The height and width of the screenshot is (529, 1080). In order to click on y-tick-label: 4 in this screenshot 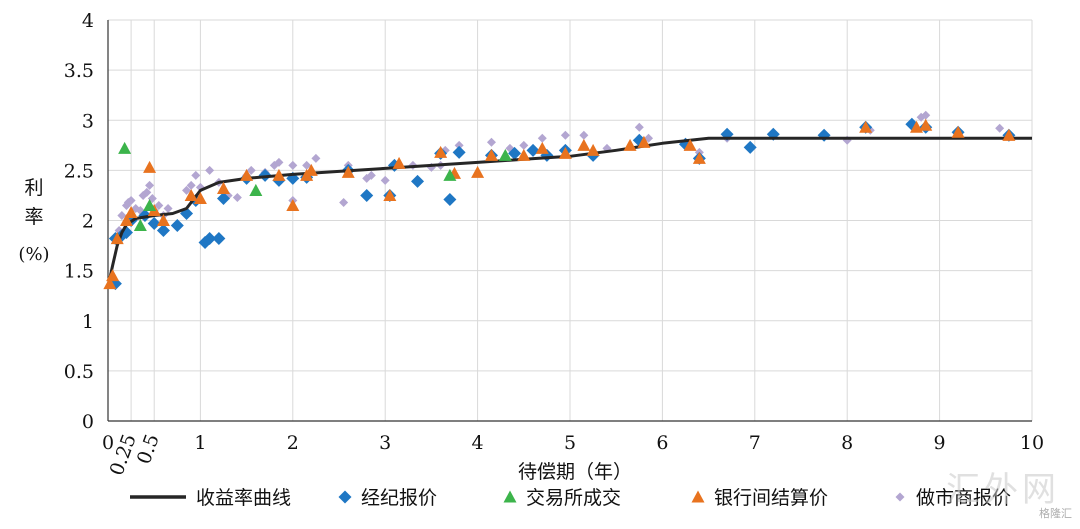, I will do `click(88, 21)`.